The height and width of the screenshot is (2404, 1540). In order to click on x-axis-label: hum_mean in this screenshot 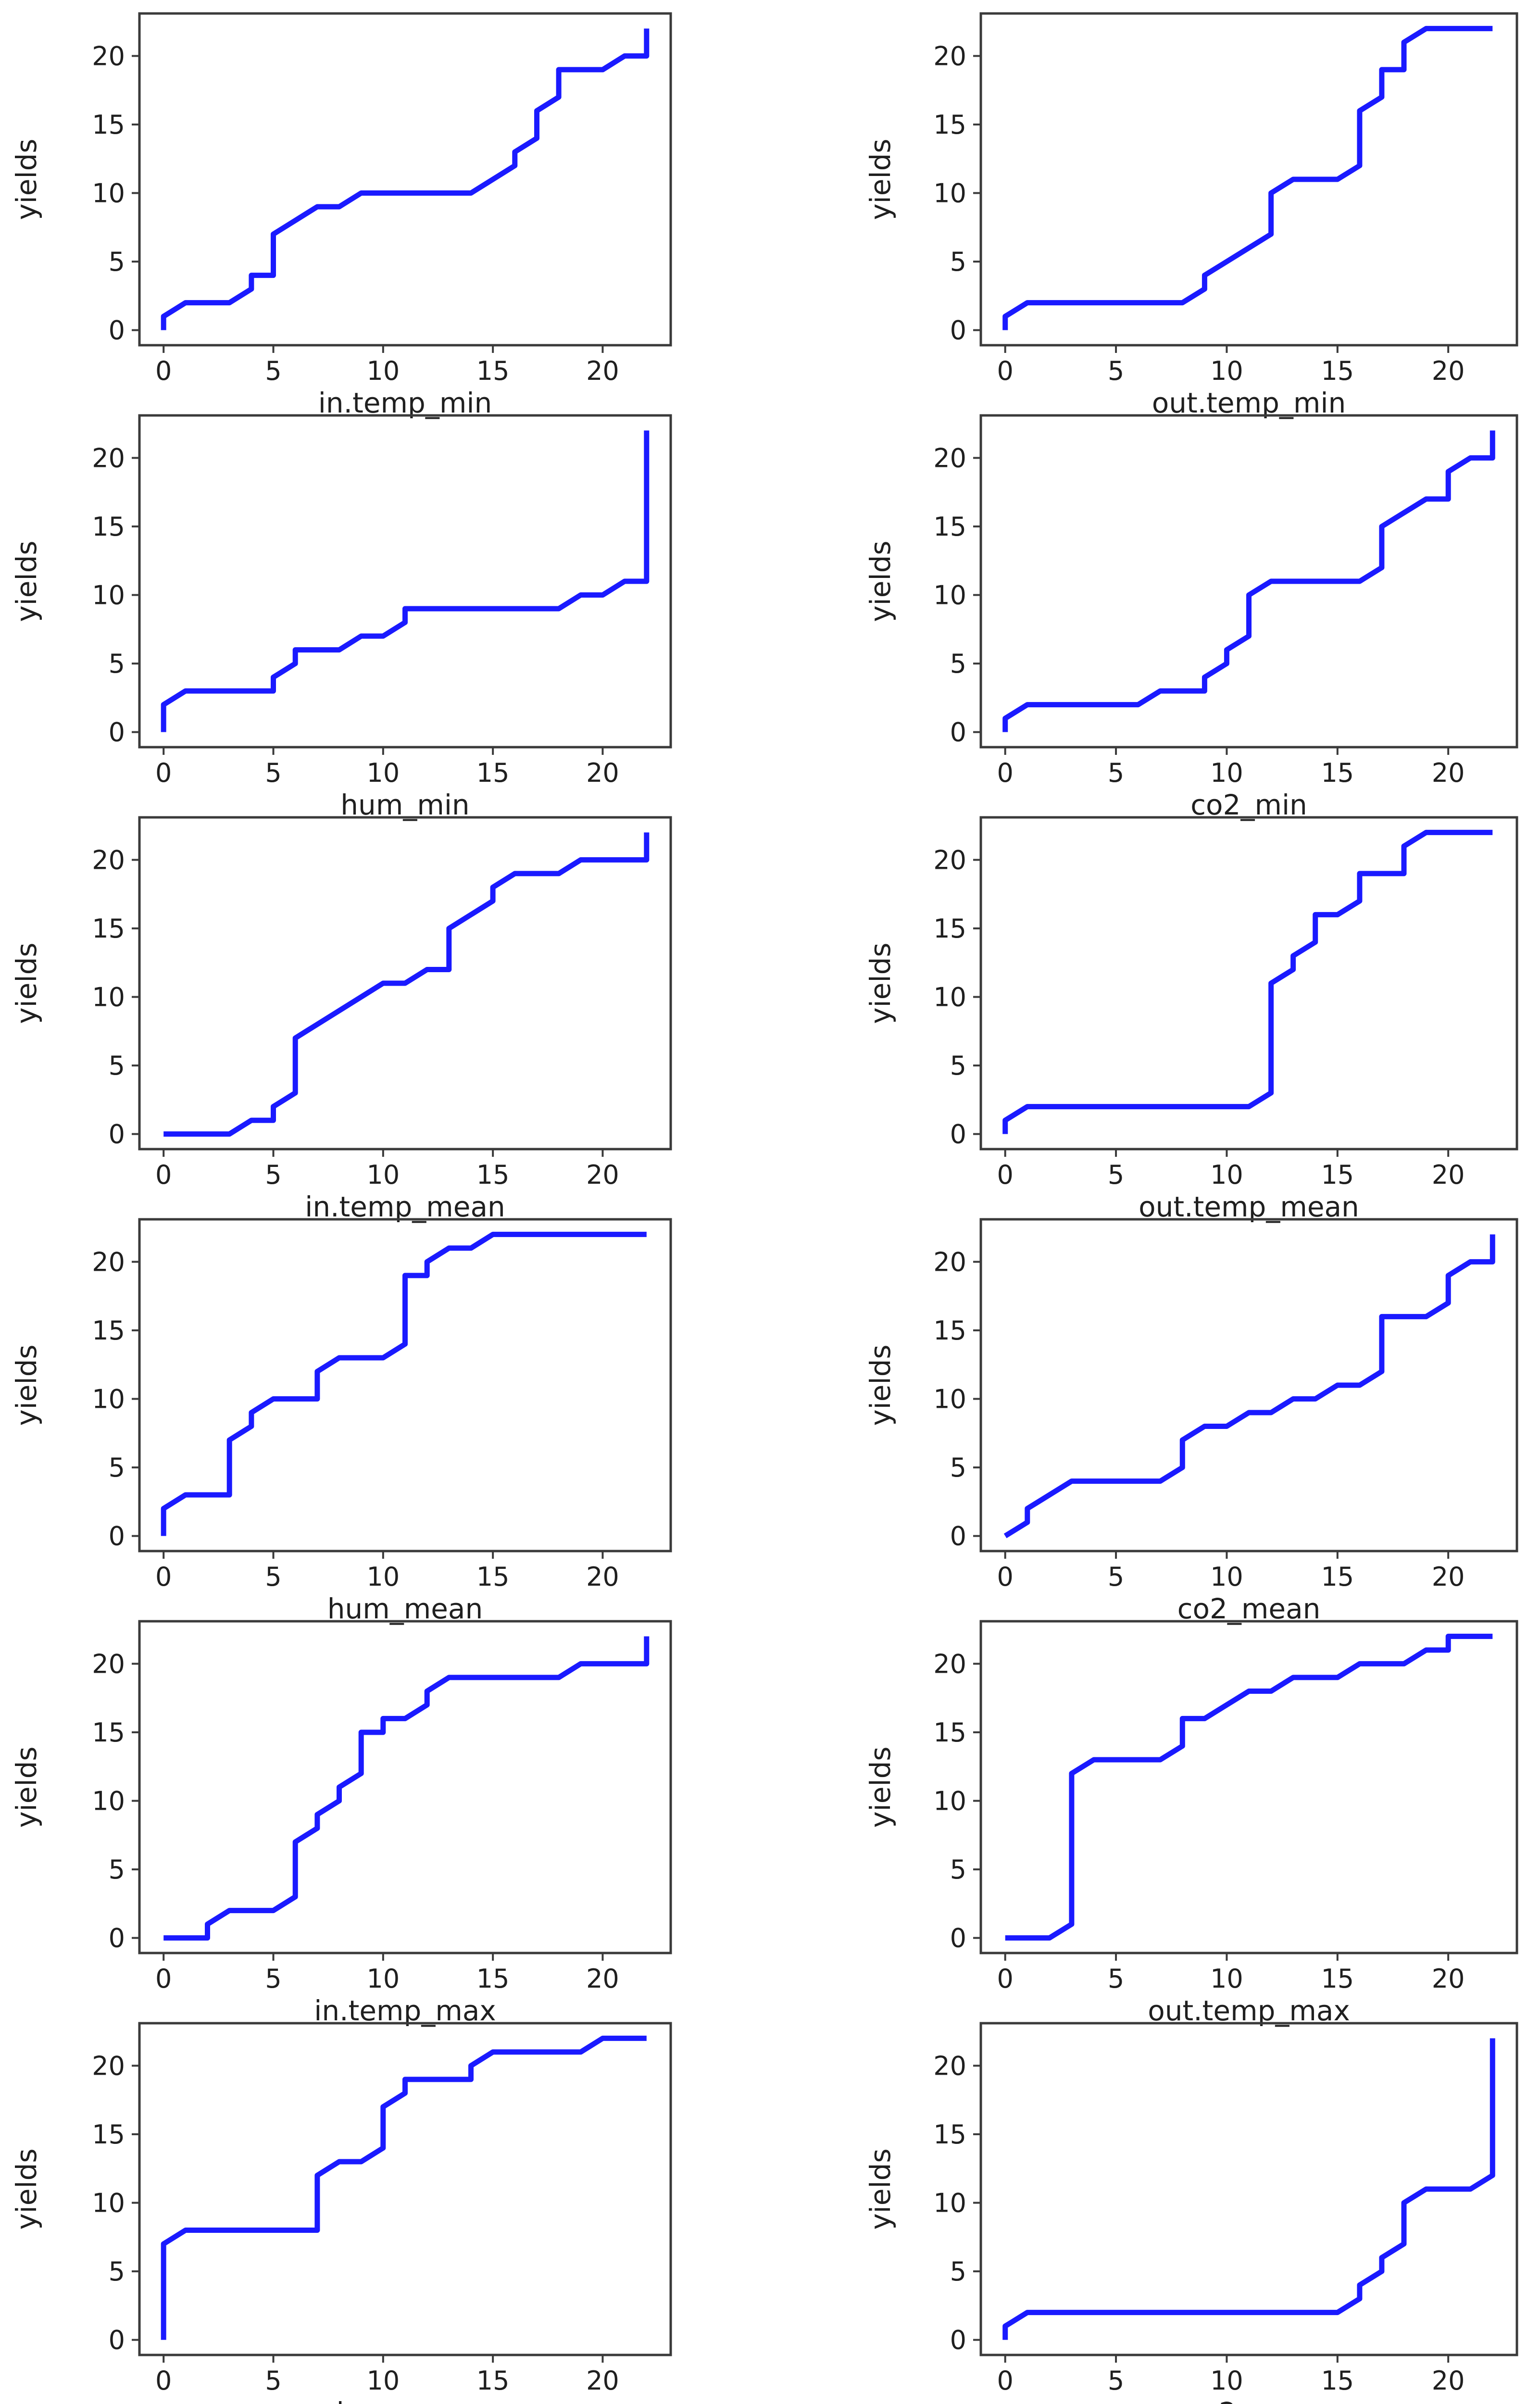, I will do `click(405, 1608)`.